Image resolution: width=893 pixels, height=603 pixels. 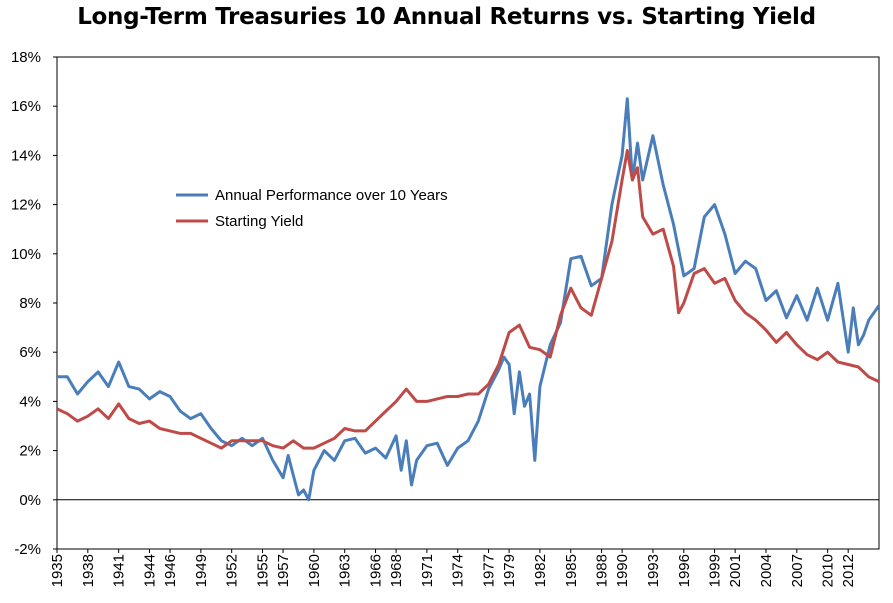 What do you see at coordinates (489, 570) in the screenshot?
I see `x-tick-label: 1977` at bounding box center [489, 570].